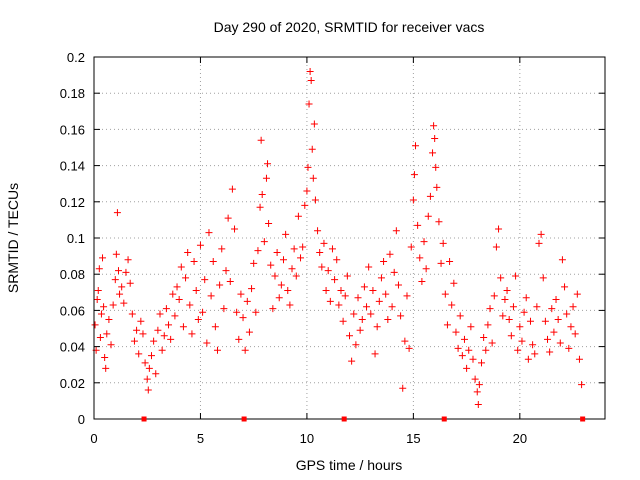 This screenshot has height=480, width=640. I want to click on y-tick-label: 0.04, so click(72, 347).